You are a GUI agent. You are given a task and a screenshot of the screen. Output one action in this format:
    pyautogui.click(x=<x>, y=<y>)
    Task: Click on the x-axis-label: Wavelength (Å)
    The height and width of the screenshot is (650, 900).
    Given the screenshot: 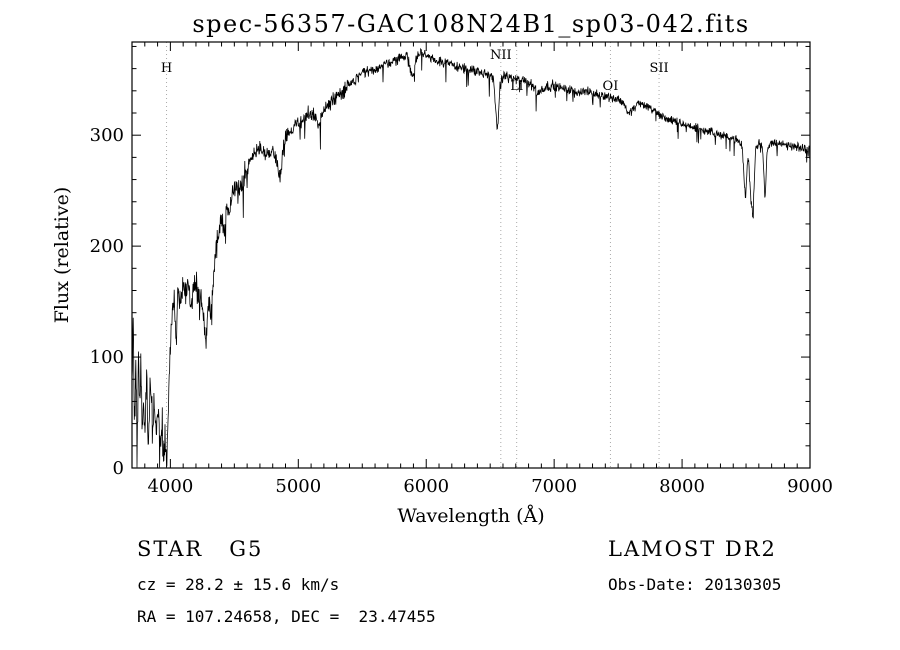 What is the action you would take?
    pyautogui.click(x=471, y=516)
    